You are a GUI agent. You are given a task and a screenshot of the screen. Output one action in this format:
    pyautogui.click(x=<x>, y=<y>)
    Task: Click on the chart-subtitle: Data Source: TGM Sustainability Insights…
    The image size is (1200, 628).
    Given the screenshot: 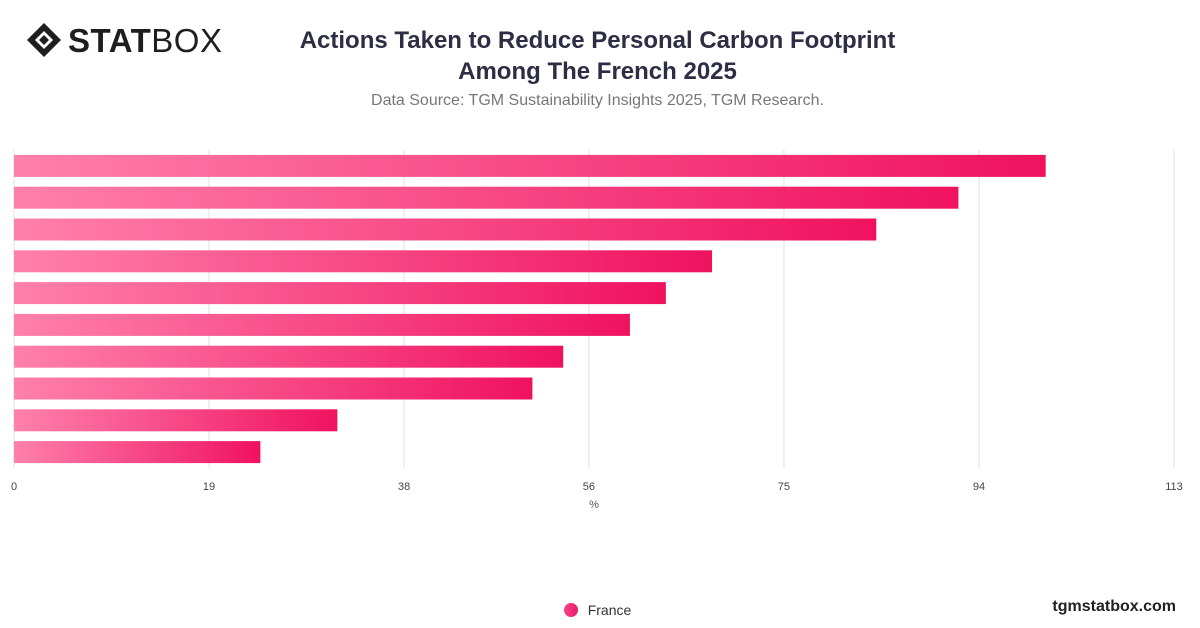 What is the action you would take?
    pyautogui.click(x=597, y=100)
    